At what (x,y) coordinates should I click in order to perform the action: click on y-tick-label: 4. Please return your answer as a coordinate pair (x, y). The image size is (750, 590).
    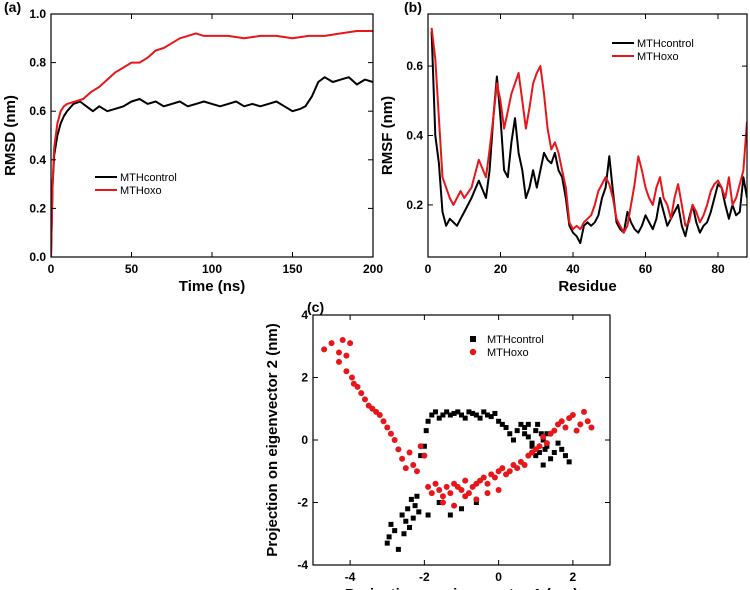
    Looking at the image, I should click on (304, 315).